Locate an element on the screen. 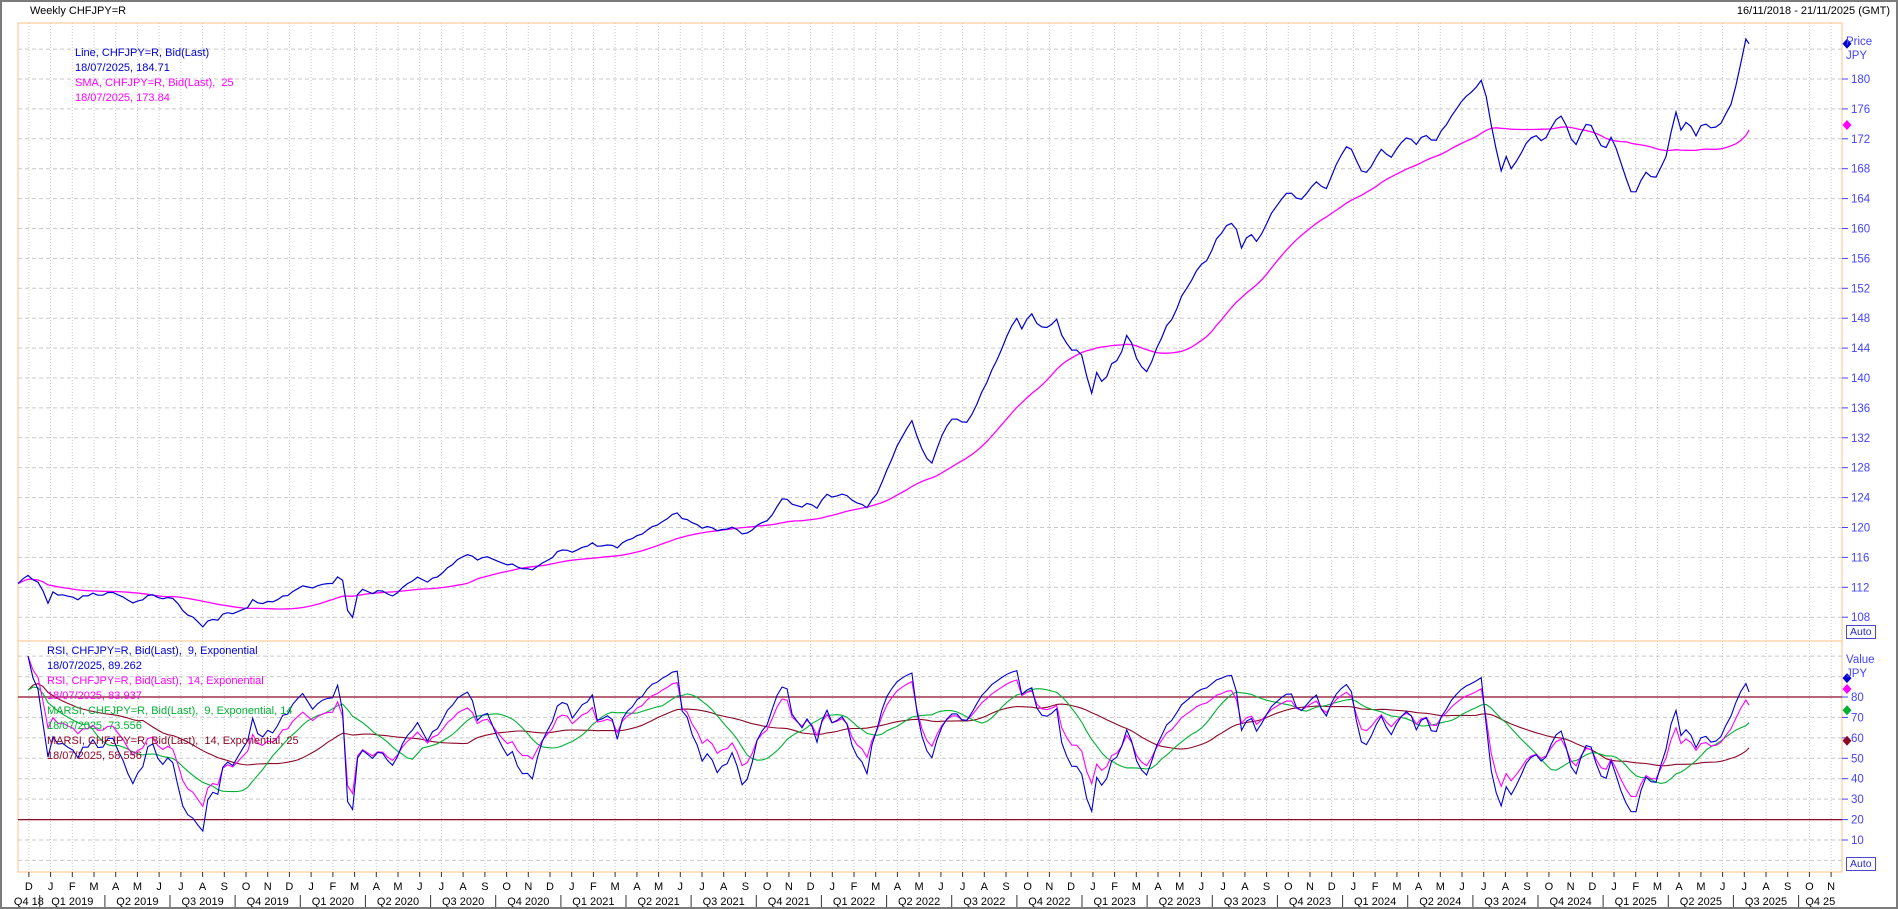 Image resolution: width=1898 pixels, height=909 pixels. svg-text: 124 is located at coordinates (1861, 499).